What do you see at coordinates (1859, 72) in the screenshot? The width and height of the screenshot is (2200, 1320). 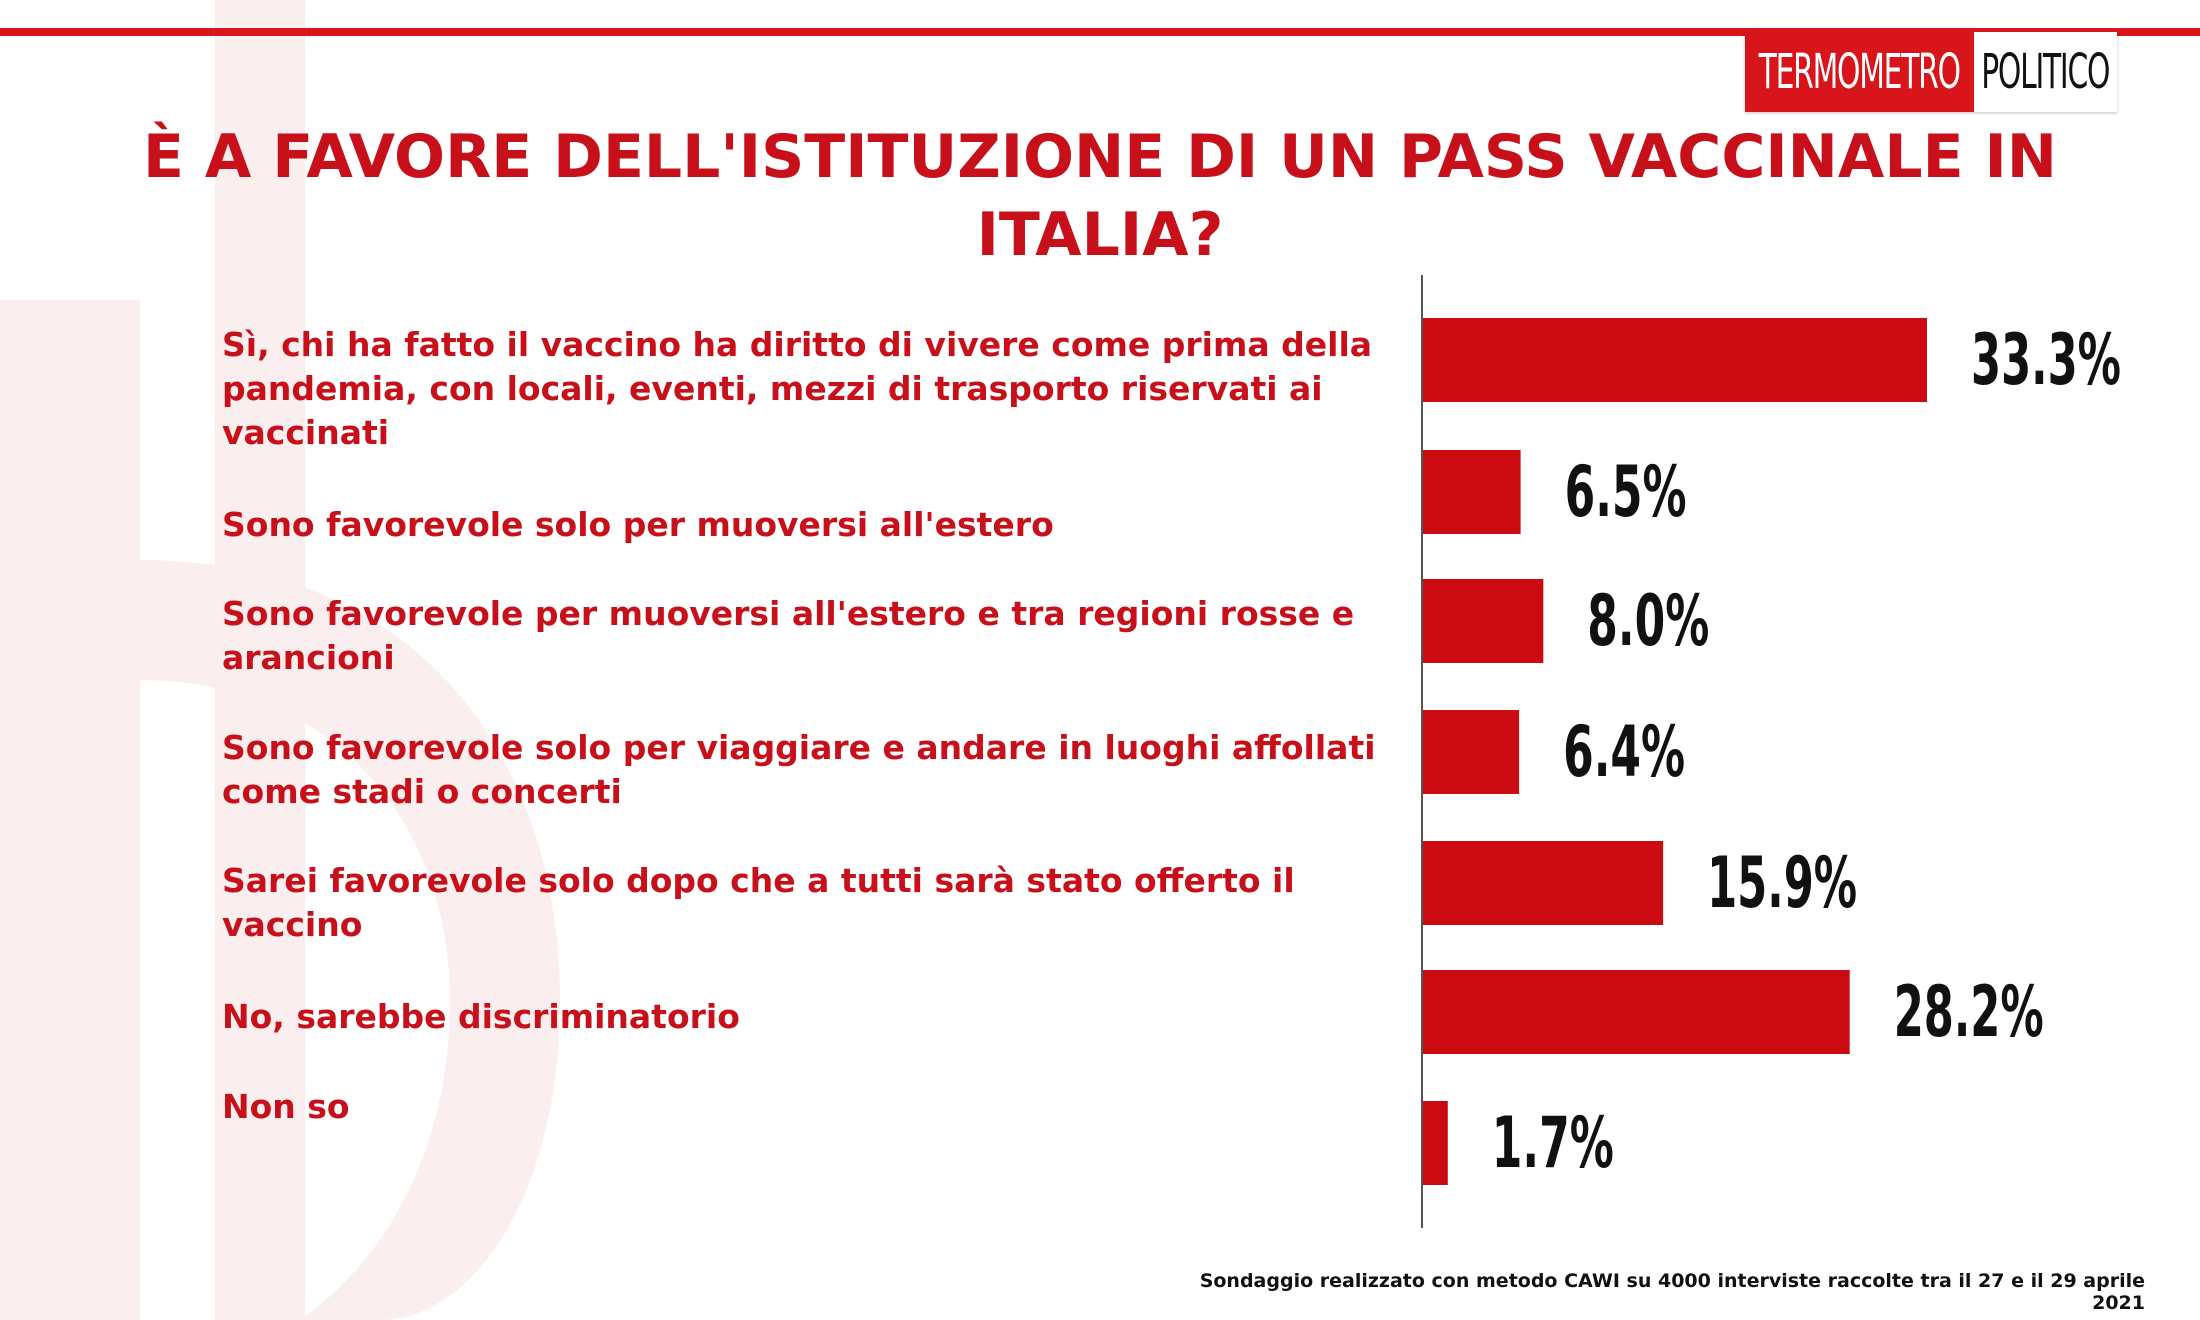 I see `brand-logo-left: TERMOMETRO` at bounding box center [1859, 72].